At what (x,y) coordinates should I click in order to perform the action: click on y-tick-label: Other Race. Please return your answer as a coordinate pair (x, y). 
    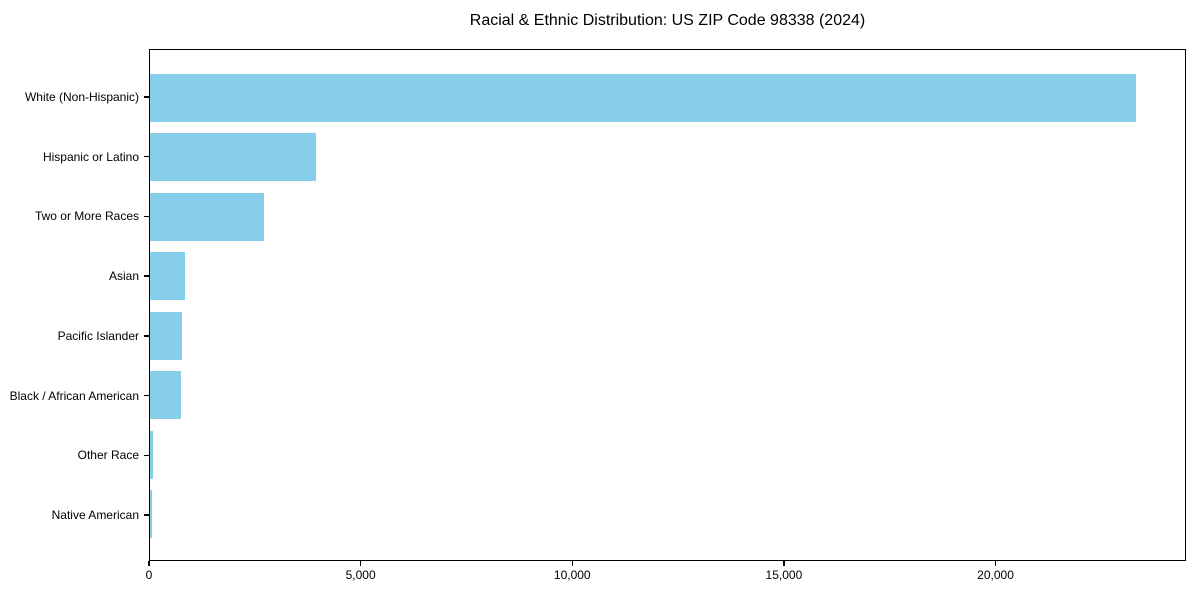
    Looking at the image, I should click on (108, 455).